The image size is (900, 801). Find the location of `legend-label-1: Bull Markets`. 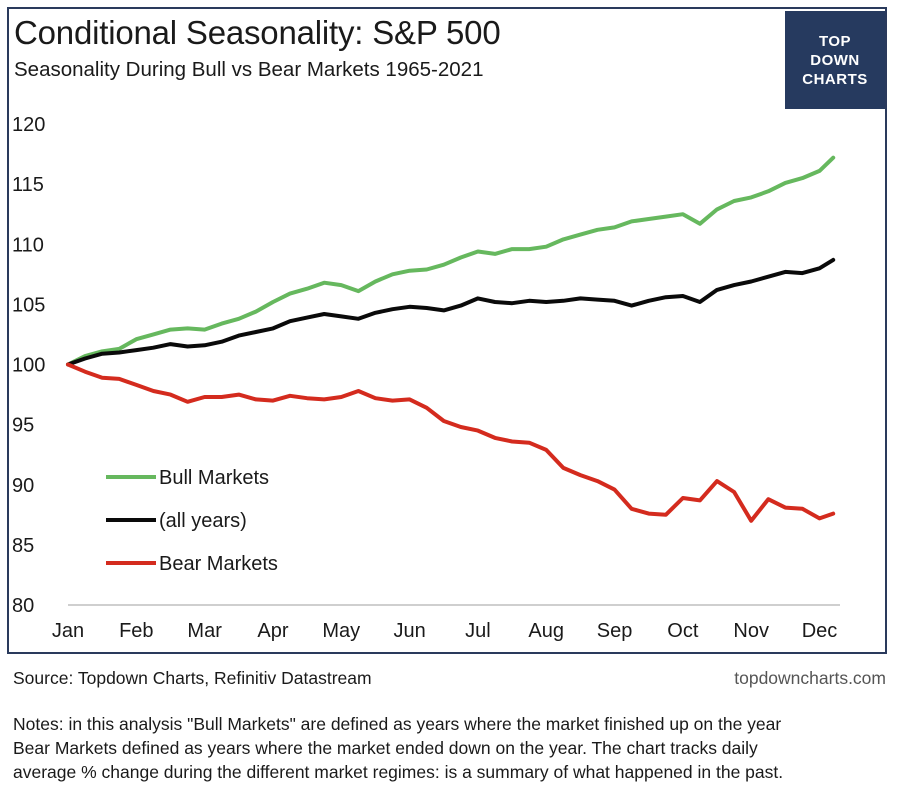

legend-label-1: Bull Markets is located at coordinates (214, 478).